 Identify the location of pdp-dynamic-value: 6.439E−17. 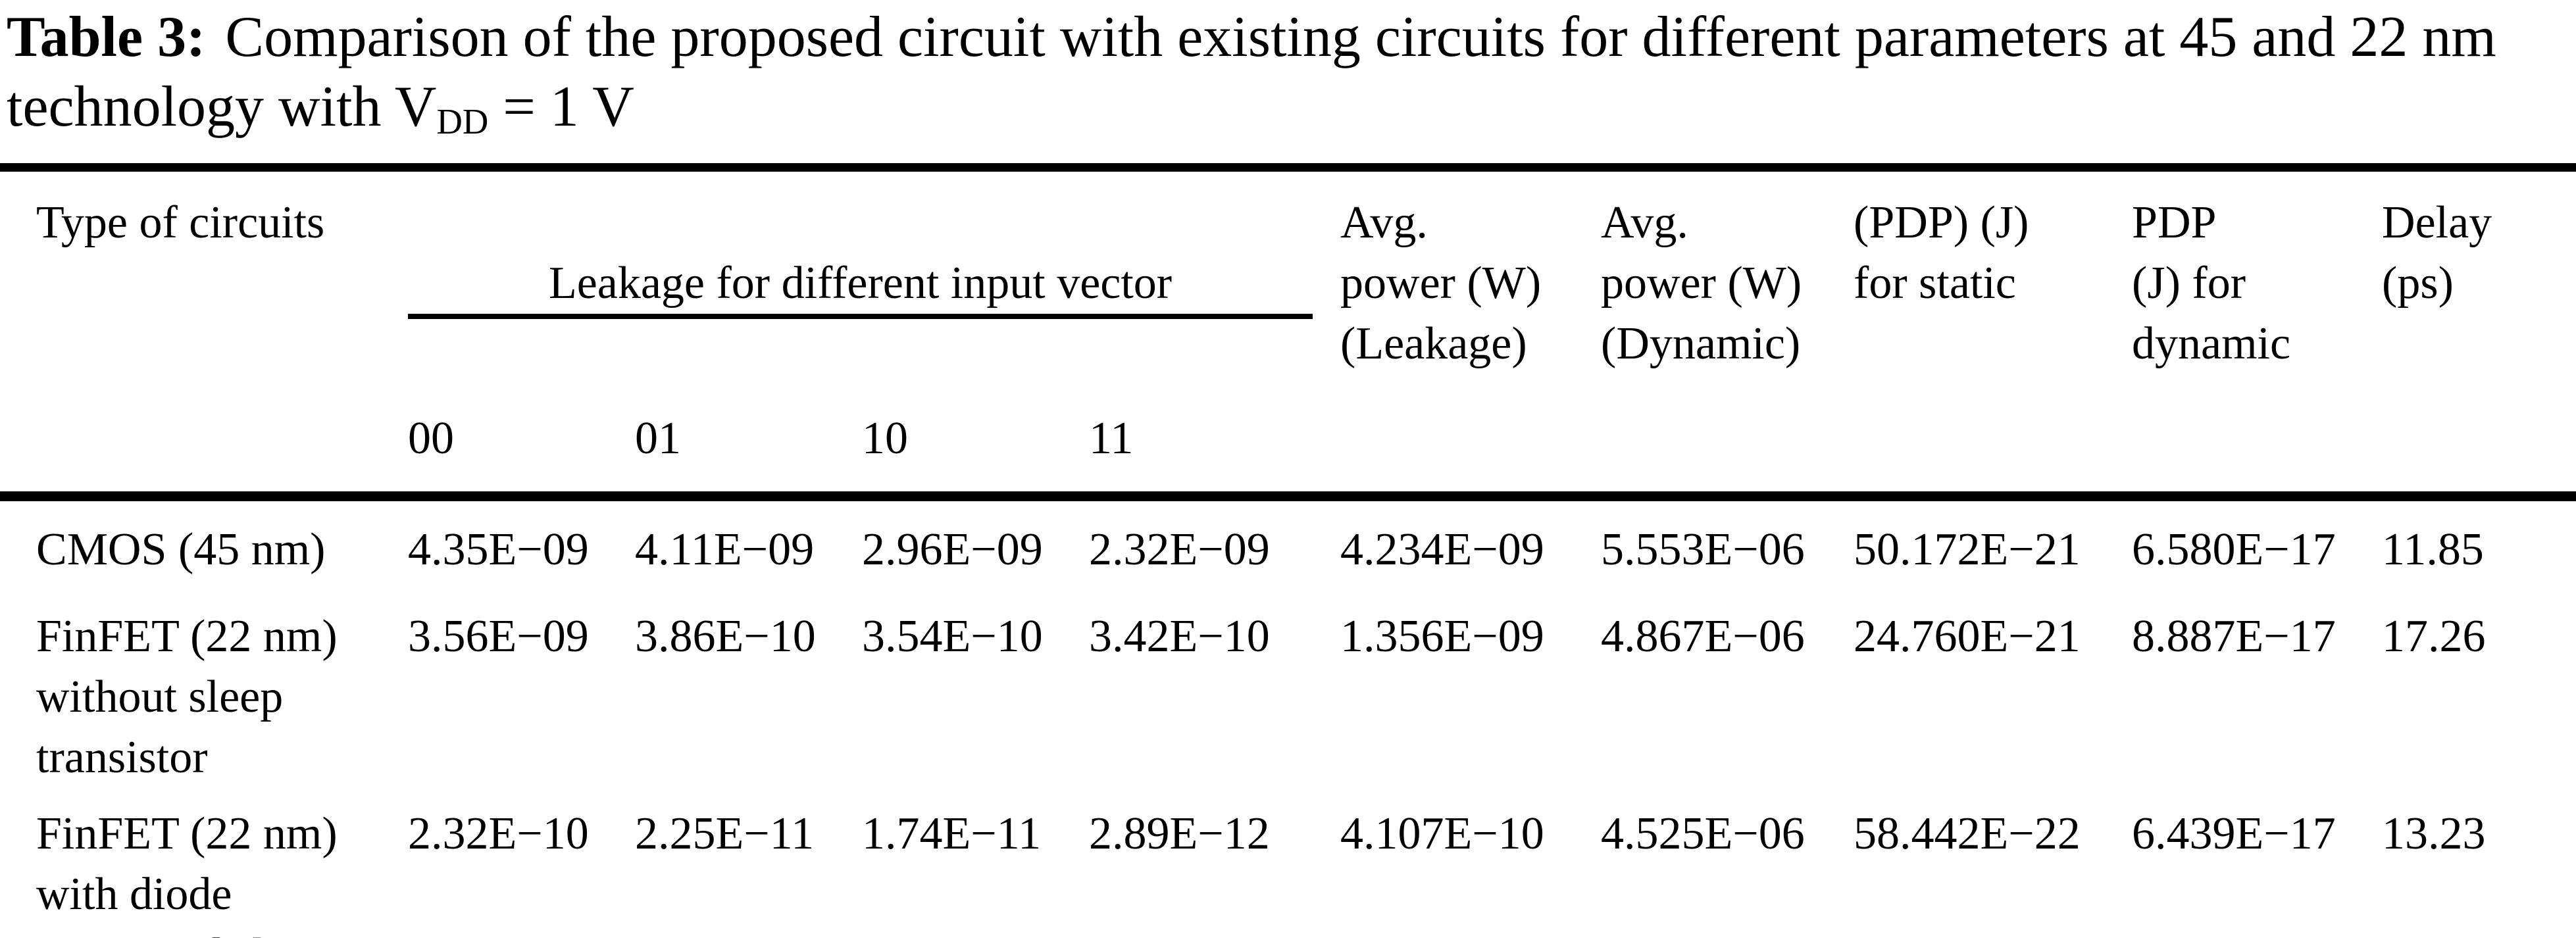
(2234, 834).